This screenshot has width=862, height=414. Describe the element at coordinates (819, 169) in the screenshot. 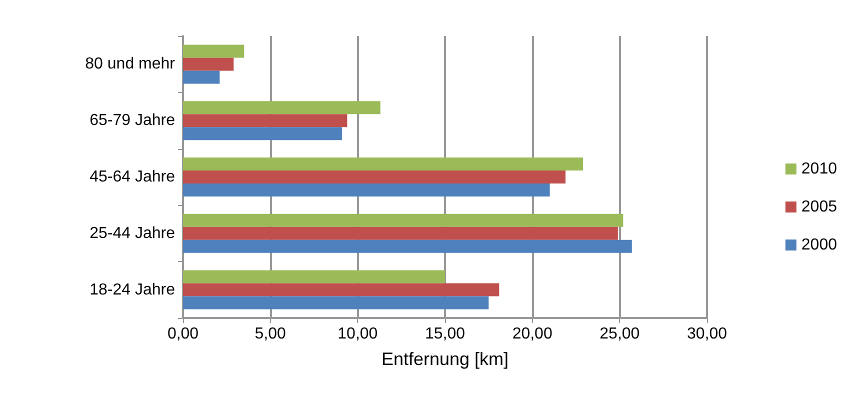

I see `legend-label: 2010` at that location.